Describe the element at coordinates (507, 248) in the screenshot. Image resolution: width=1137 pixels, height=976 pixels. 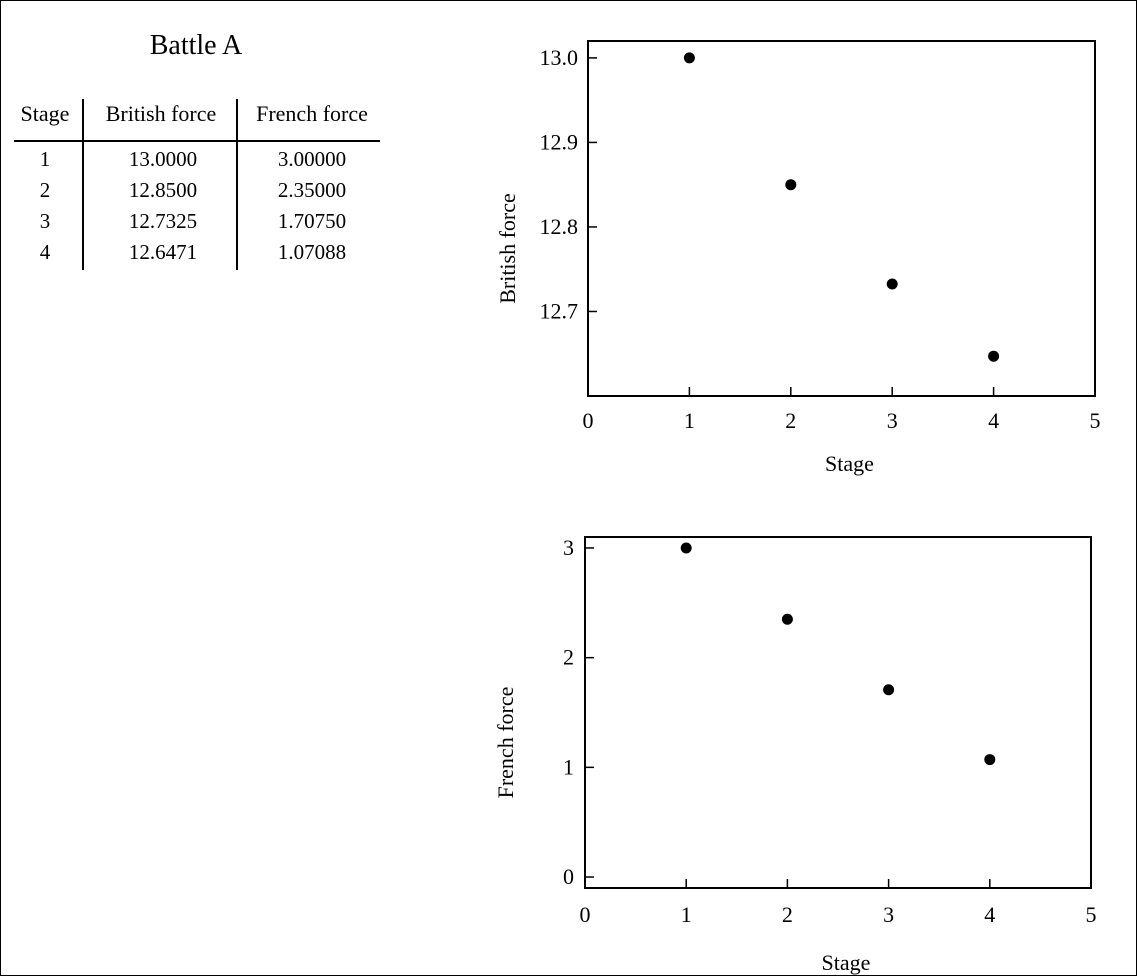
I see `y-axis-label: British force` at that location.